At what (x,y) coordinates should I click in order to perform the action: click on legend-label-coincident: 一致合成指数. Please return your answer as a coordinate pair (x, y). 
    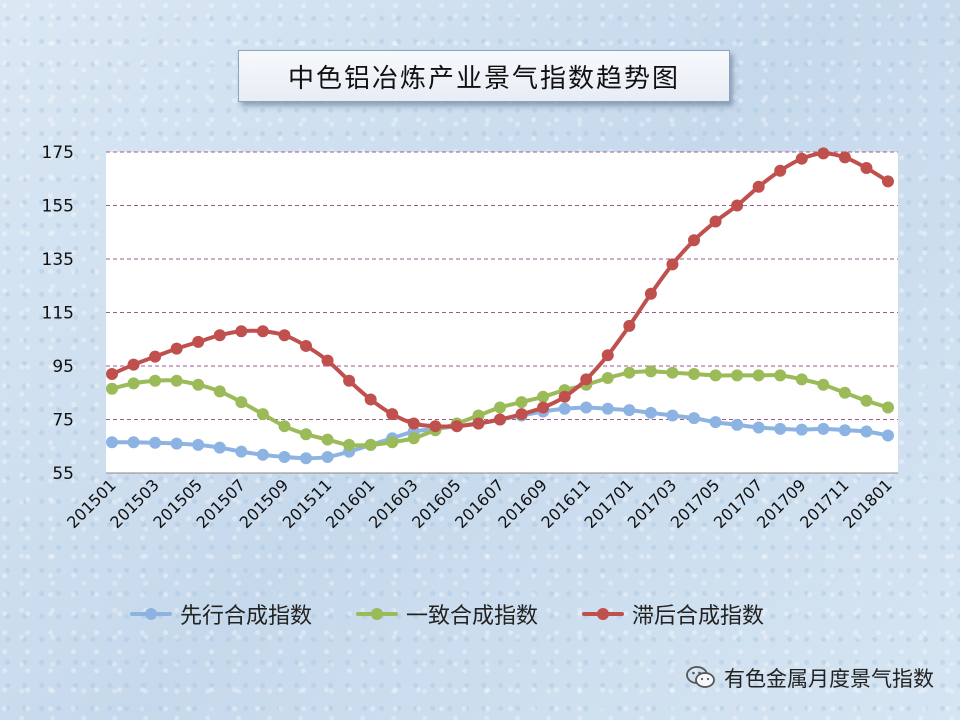
    Looking at the image, I should click on (472, 616).